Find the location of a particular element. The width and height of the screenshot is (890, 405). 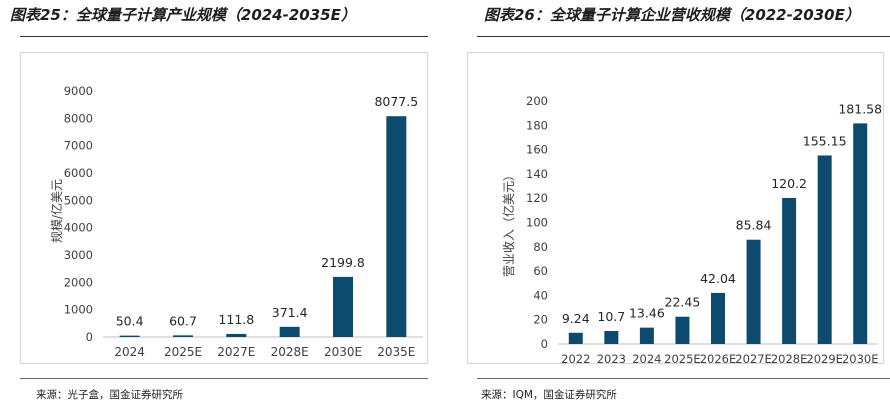

y-tick-label: 60 is located at coordinates (540, 271).